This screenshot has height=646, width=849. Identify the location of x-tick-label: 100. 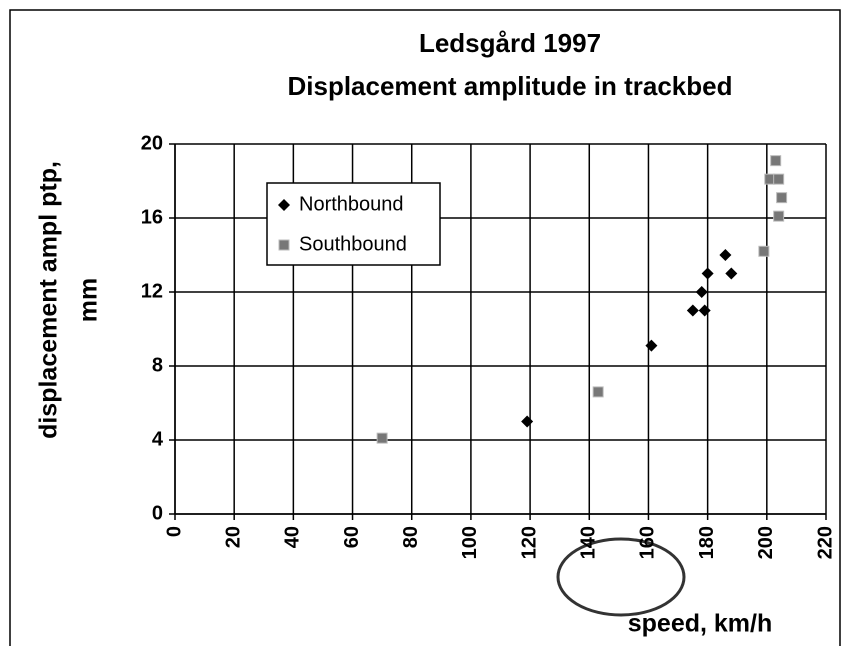
(470, 542).